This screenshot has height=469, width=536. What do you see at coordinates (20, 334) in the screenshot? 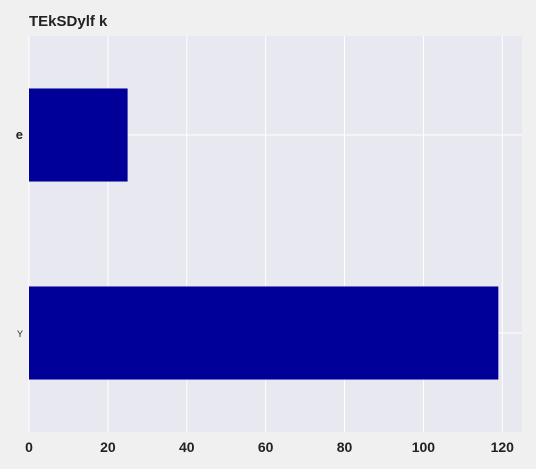
I see `y-tick-label: Y` at bounding box center [20, 334].